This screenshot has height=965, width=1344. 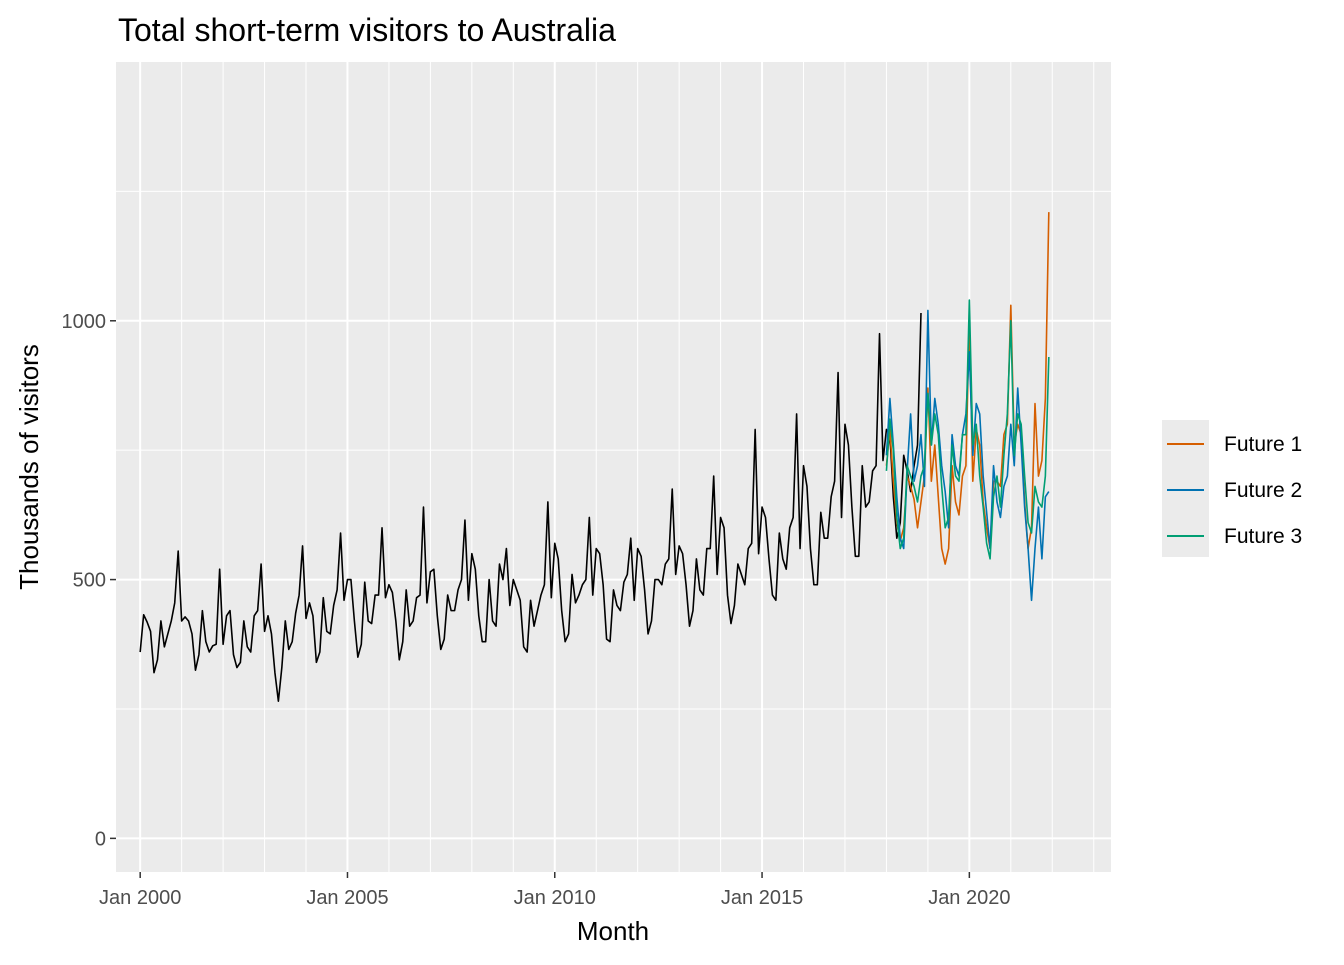 I want to click on x-tick-label: Jan 2020, so click(x=969, y=898).